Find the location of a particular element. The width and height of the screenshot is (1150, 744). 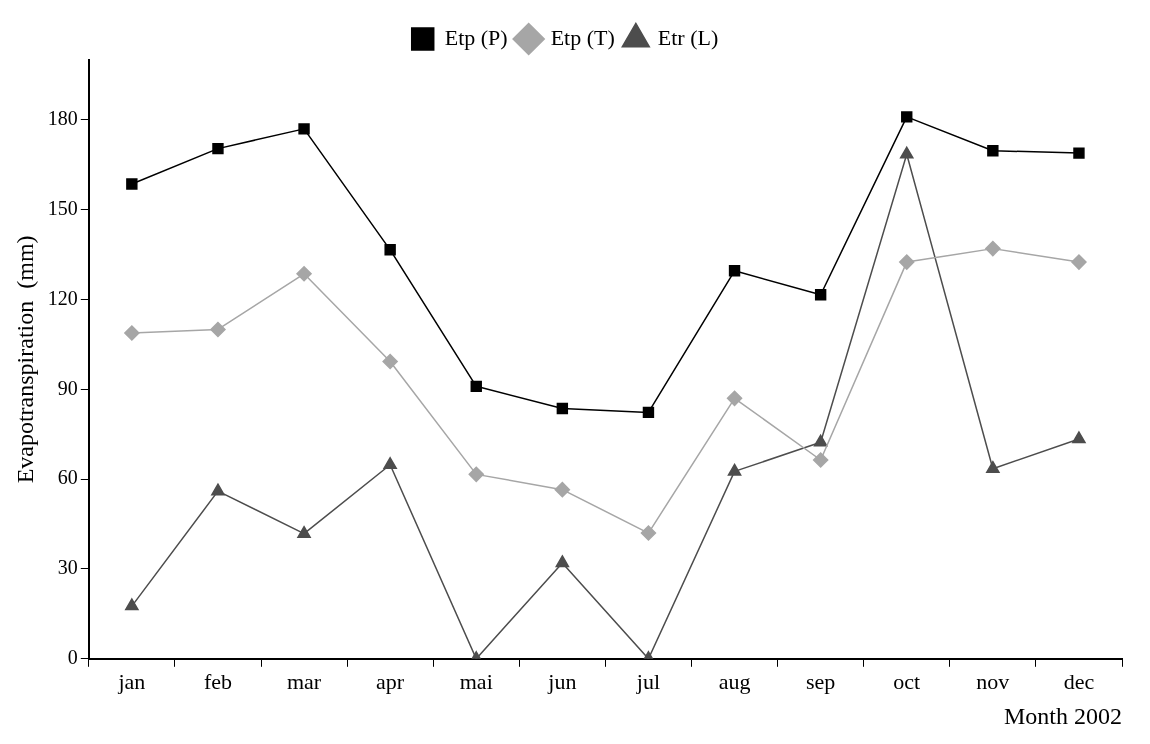

y-tick-label: 90 is located at coordinates (67, 387).